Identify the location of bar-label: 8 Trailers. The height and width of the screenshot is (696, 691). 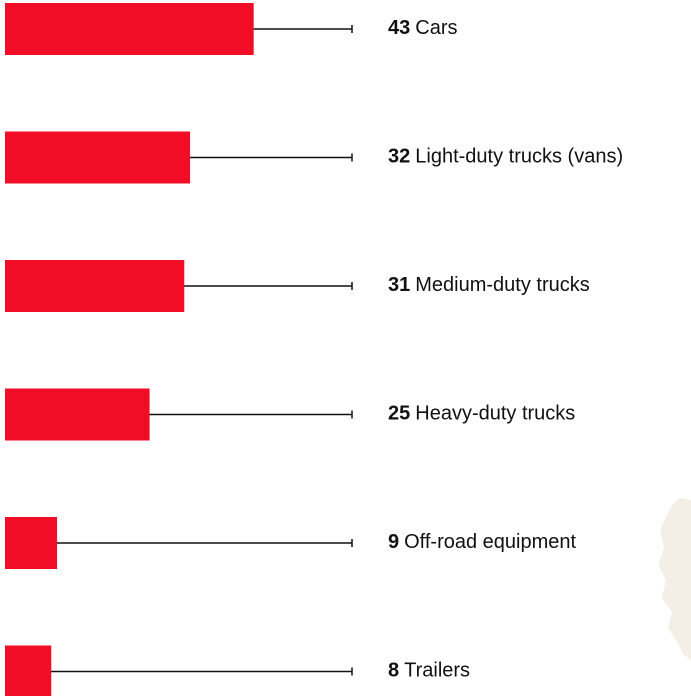
(429, 671).